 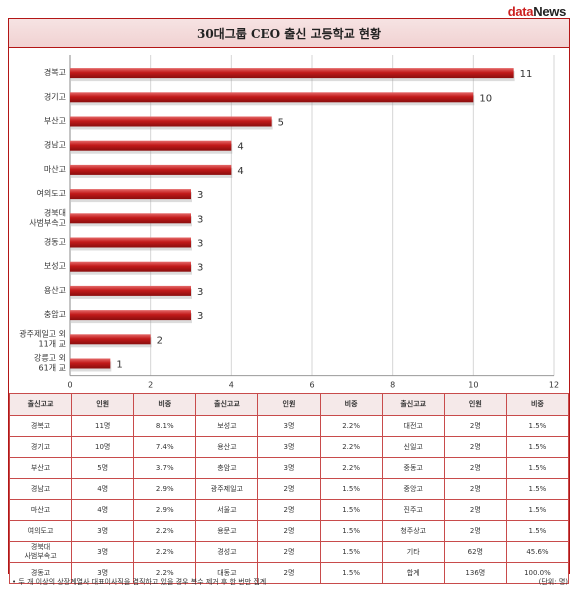 I want to click on category-label: 경기고, so click(x=55, y=96).